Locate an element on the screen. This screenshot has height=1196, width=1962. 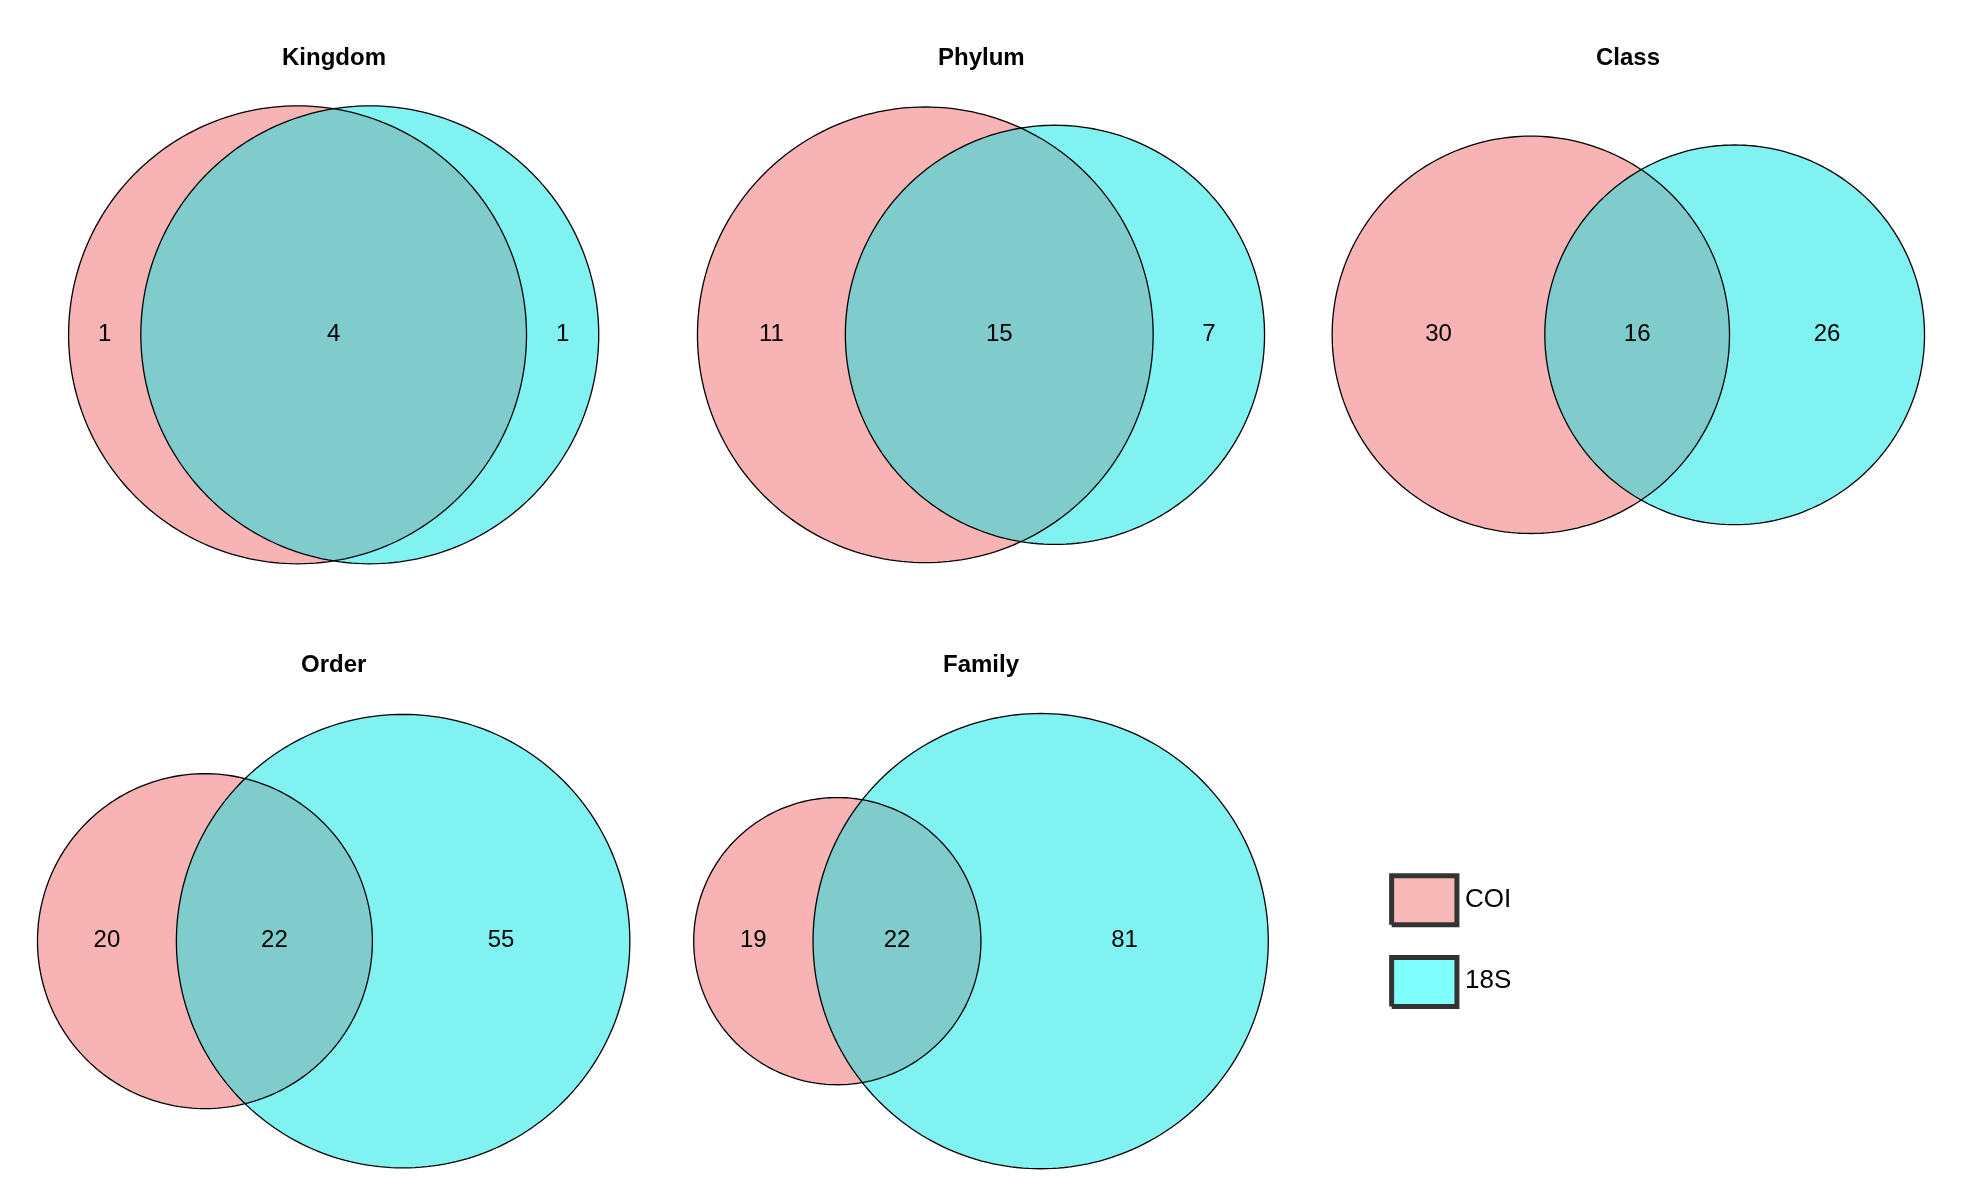
text: Family is located at coordinates (981, 663).